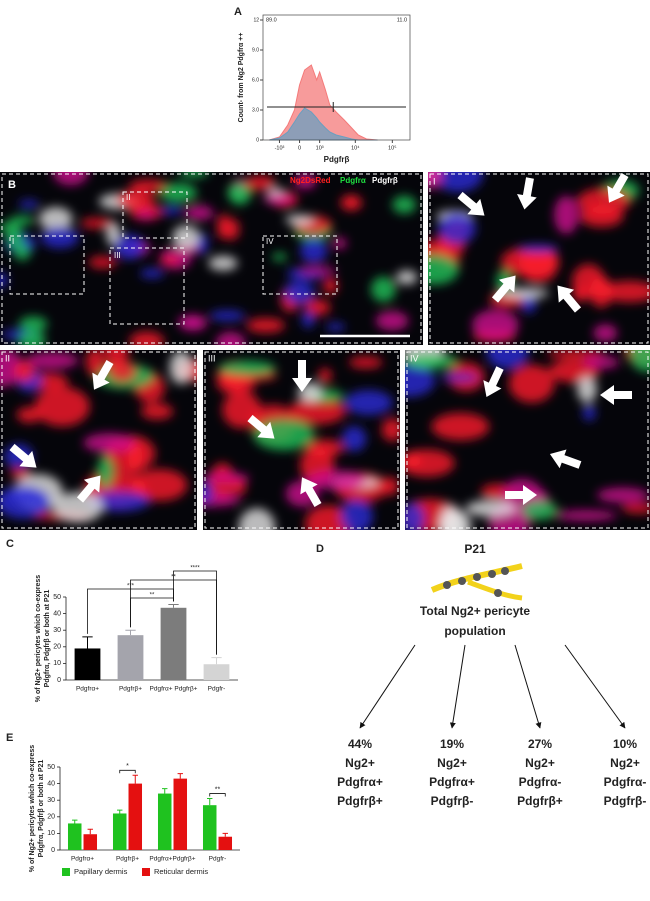  Describe the element at coordinates (87, 689) in the screenshot. I see `x-tick-label: Pdgfrα+` at that location.